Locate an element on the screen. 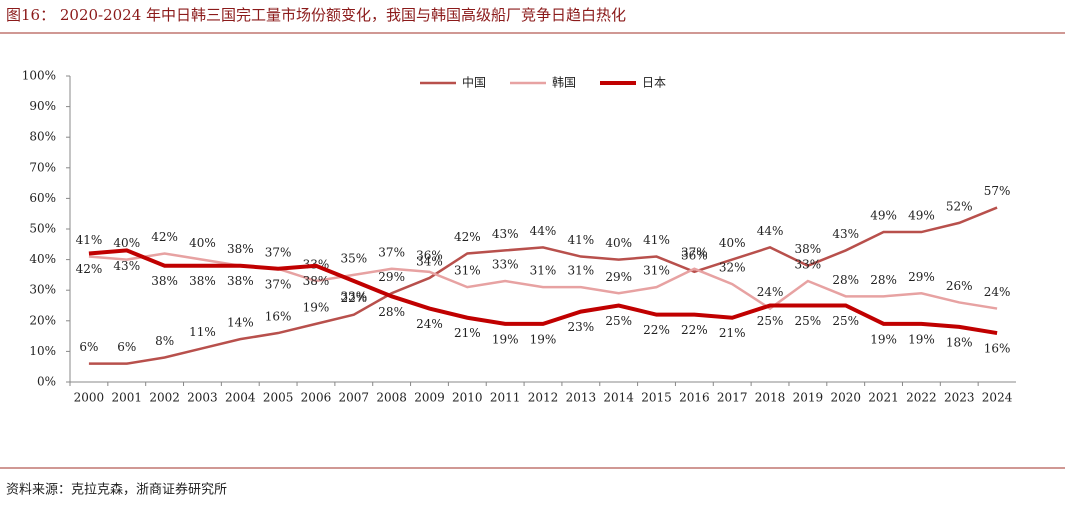 This screenshot has height=507, width=1071. legend-label: 韩国 is located at coordinates (564, 82).